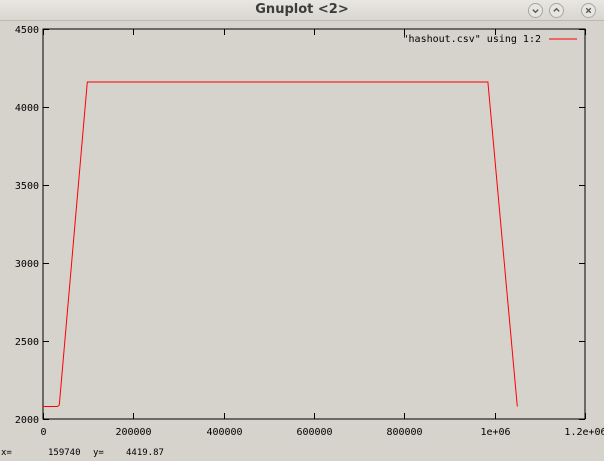  What do you see at coordinates (27, 342) in the screenshot?
I see `y-tick-label: 2500` at bounding box center [27, 342].